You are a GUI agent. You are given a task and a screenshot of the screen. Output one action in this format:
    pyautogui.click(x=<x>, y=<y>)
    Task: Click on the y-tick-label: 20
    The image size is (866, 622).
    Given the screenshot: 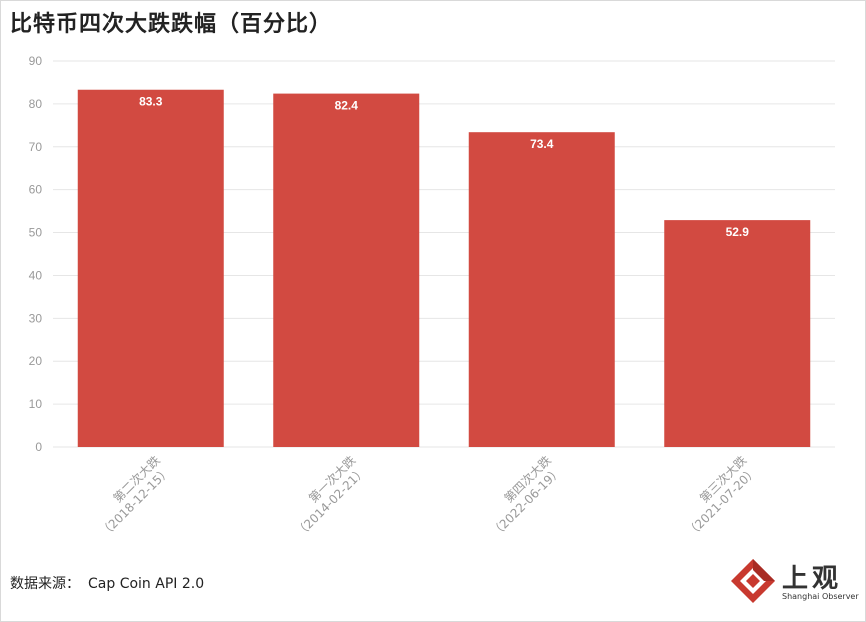 What is the action you would take?
    pyautogui.click(x=36, y=361)
    